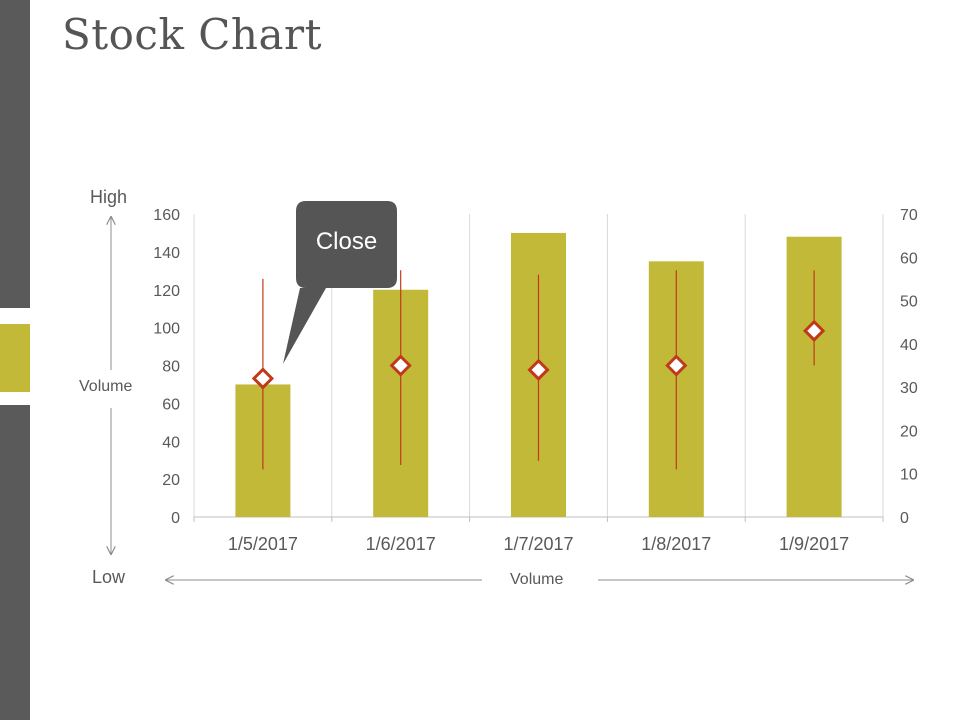 Image resolution: width=960 pixels, height=720 pixels. Describe the element at coordinates (171, 404) in the screenshot. I see `y-tick-label-left: 60` at that location.